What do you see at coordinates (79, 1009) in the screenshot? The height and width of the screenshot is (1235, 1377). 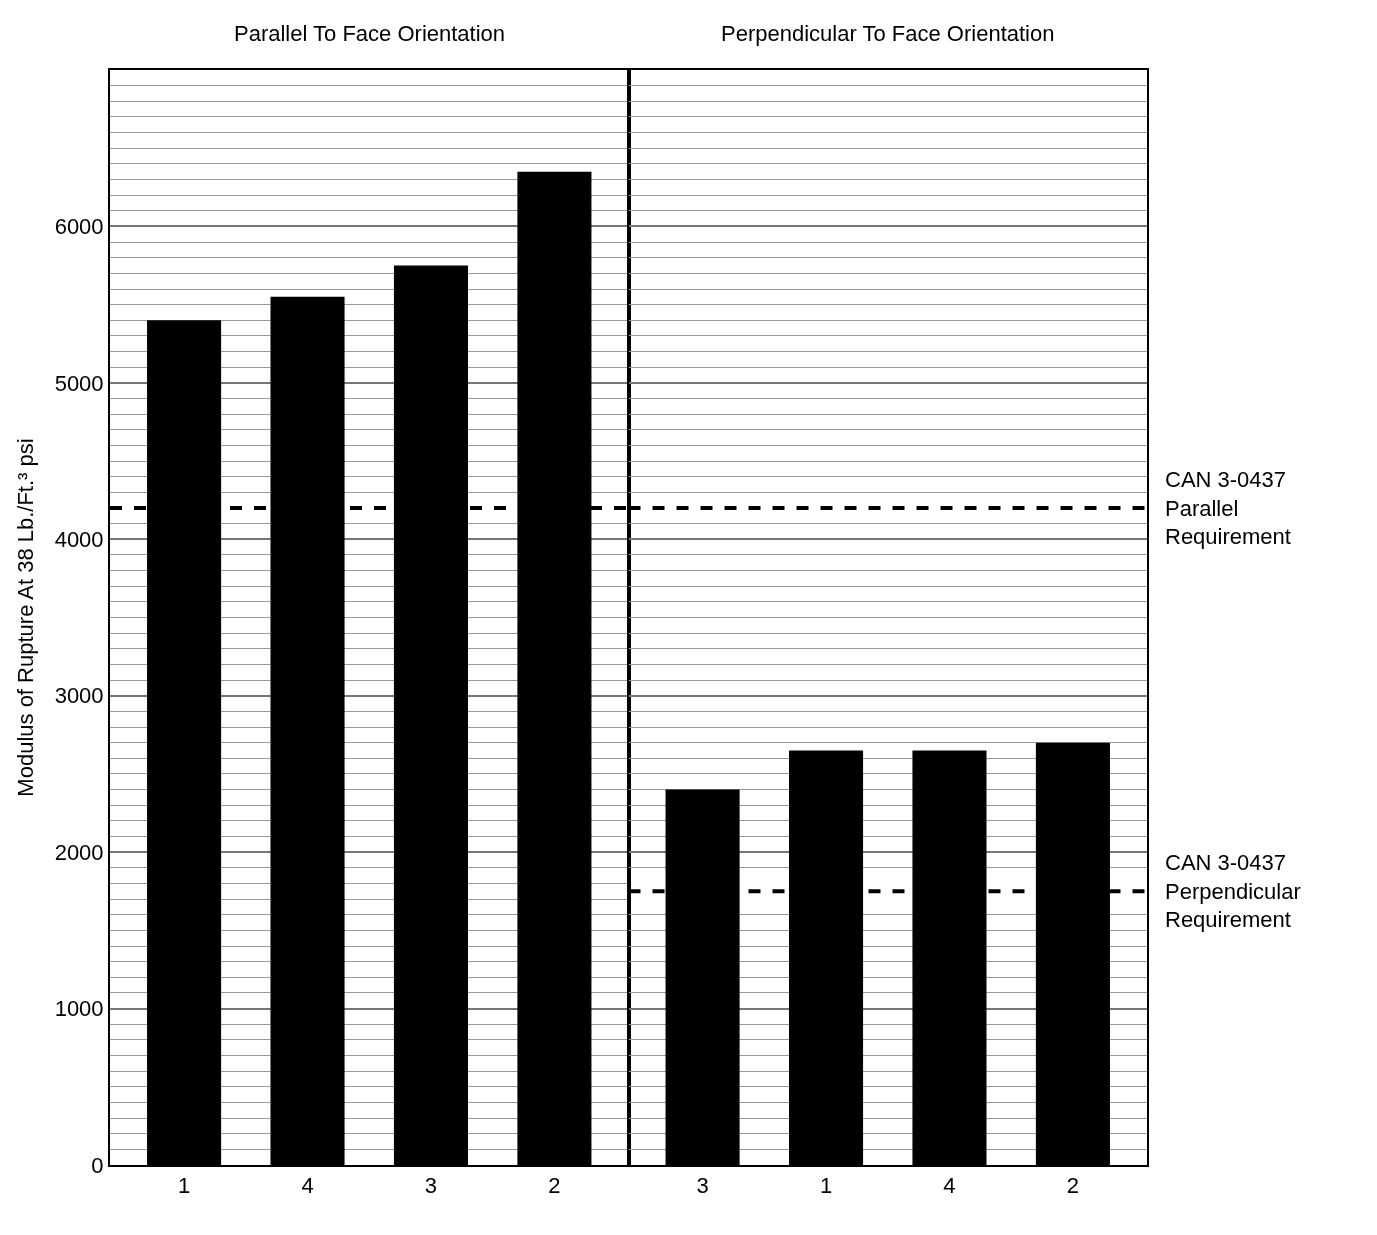 I see `y-tick-label: 1000` at bounding box center [79, 1009].